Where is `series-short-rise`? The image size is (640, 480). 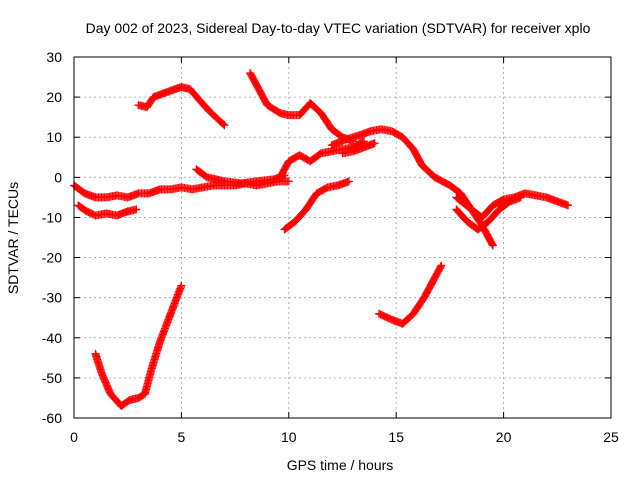 series-short-rise is located at coordinates (358, 148).